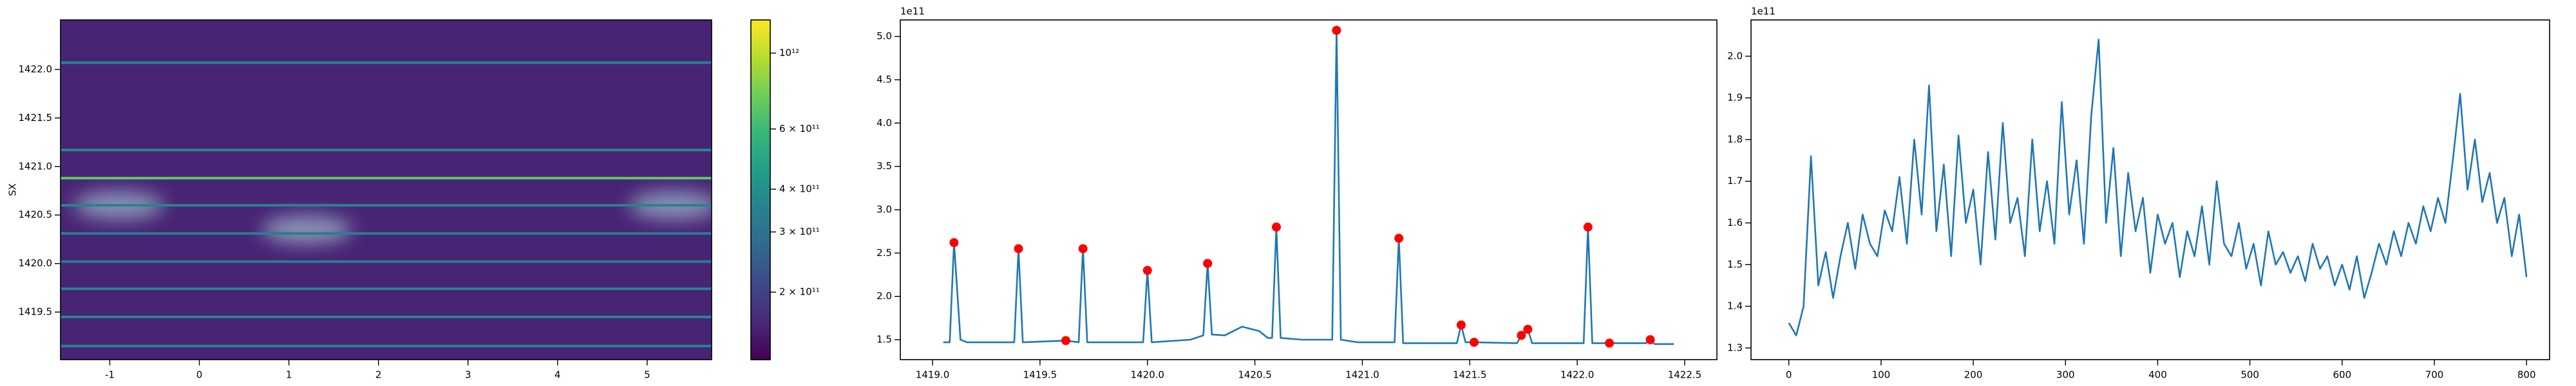 The width and height of the screenshot is (2576, 386). Describe the element at coordinates (1735, 306) in the screenshot. I see `y-tick-label: 1.4` at that location.